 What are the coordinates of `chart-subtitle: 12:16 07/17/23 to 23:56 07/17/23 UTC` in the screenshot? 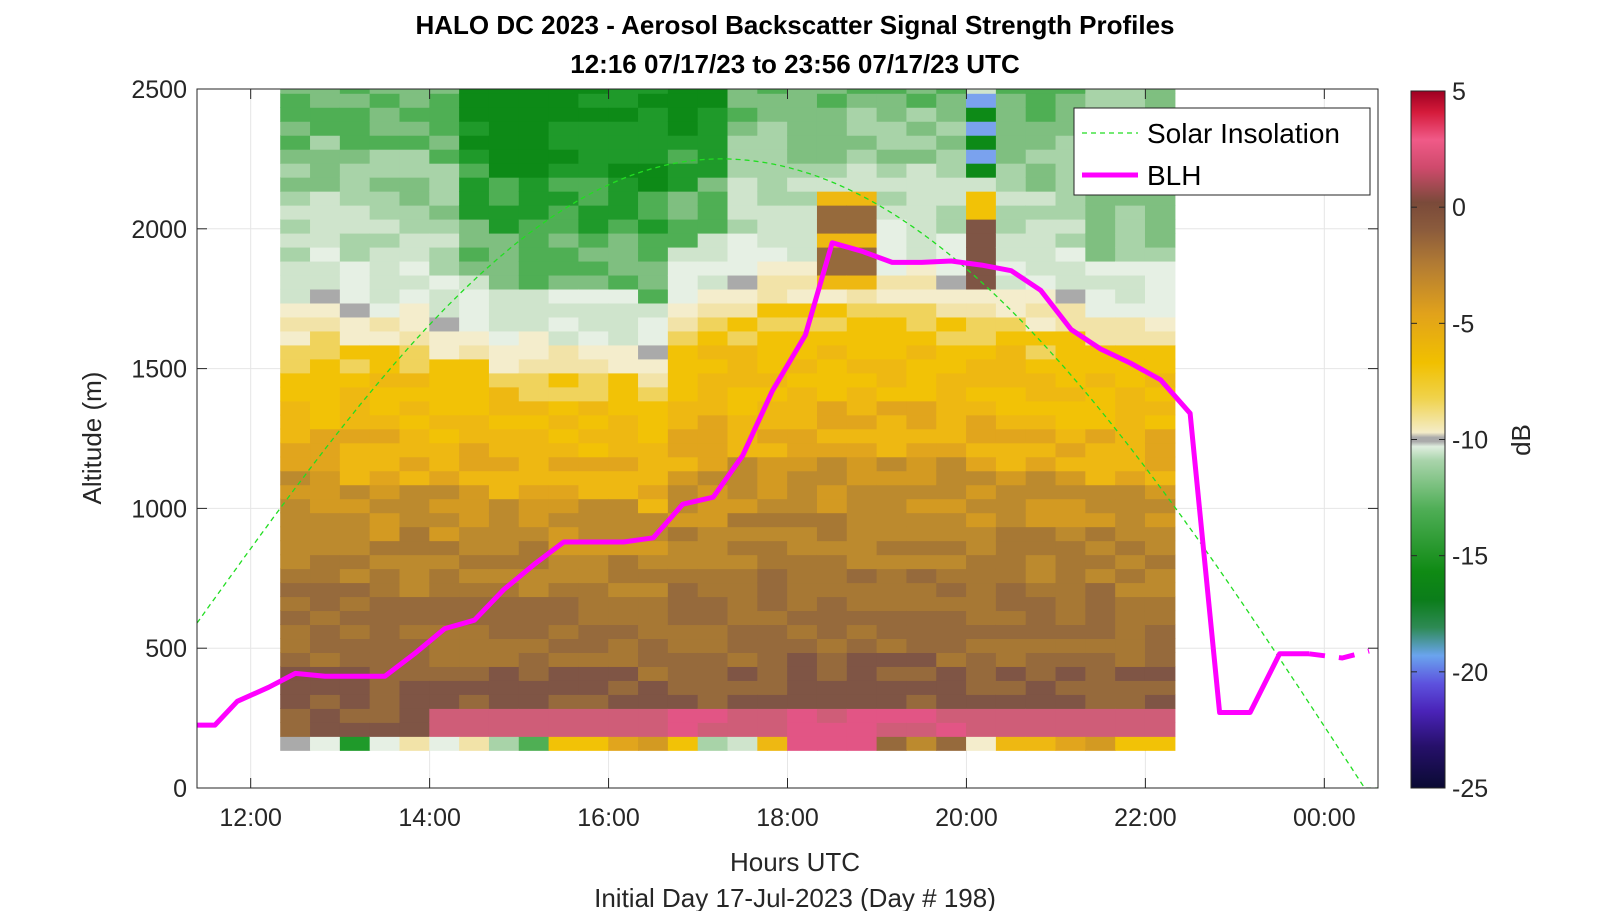 It's located at (795, 64).